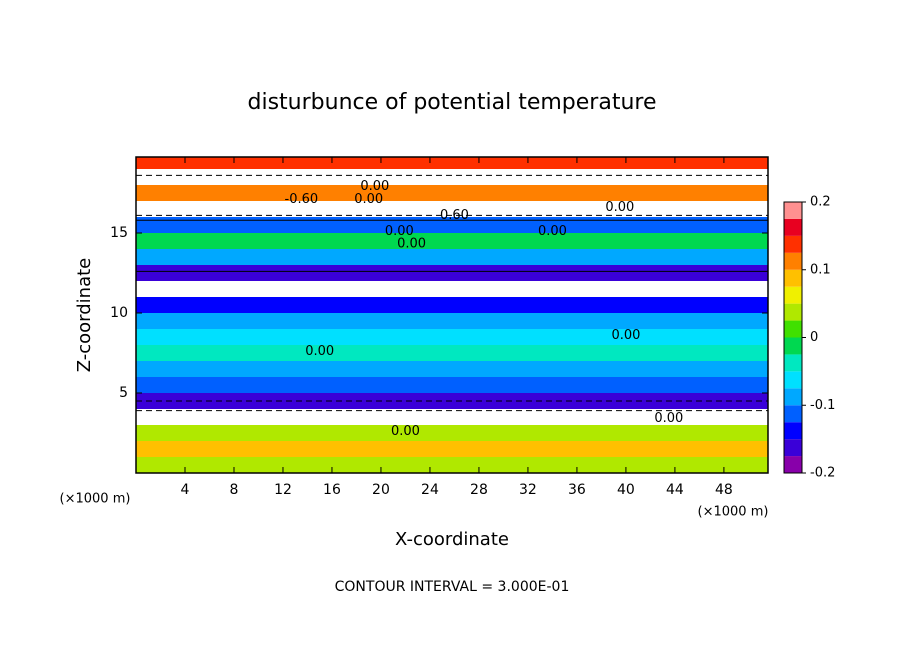 This screenshot has width=904, height=658. What do you see at coordinates (577, 490) in the screenshot?
I see `x-tick-label: 36` at bounding box center [577, 490].